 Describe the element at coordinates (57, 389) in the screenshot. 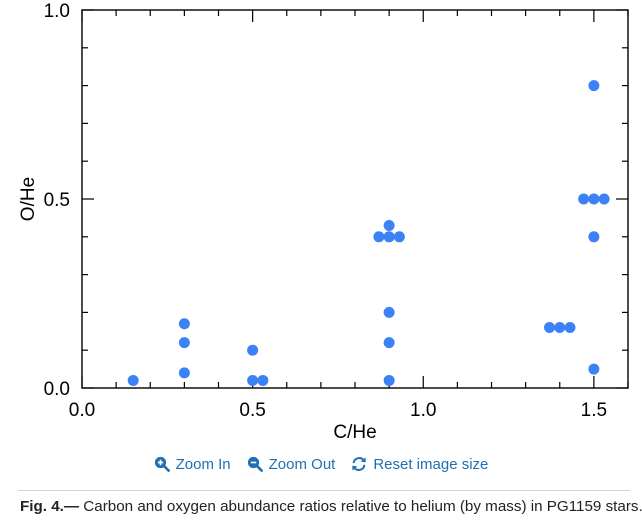

I see `y-tick-label: 0.0` at that location.